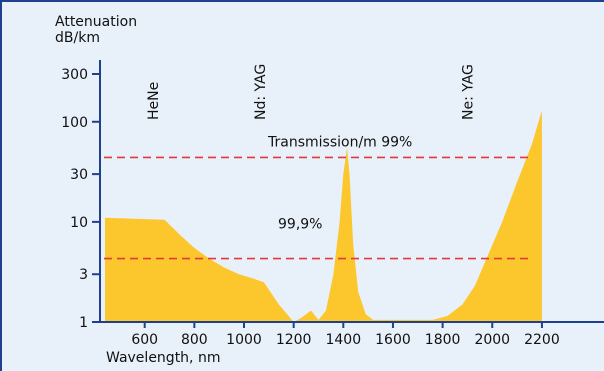 Image resolution: width=604 pixels, height=371 pixels. Describe the element at coordinates (77, 38) in the screenshot. I see `y-axis-label-line2: dB/km` at that location.